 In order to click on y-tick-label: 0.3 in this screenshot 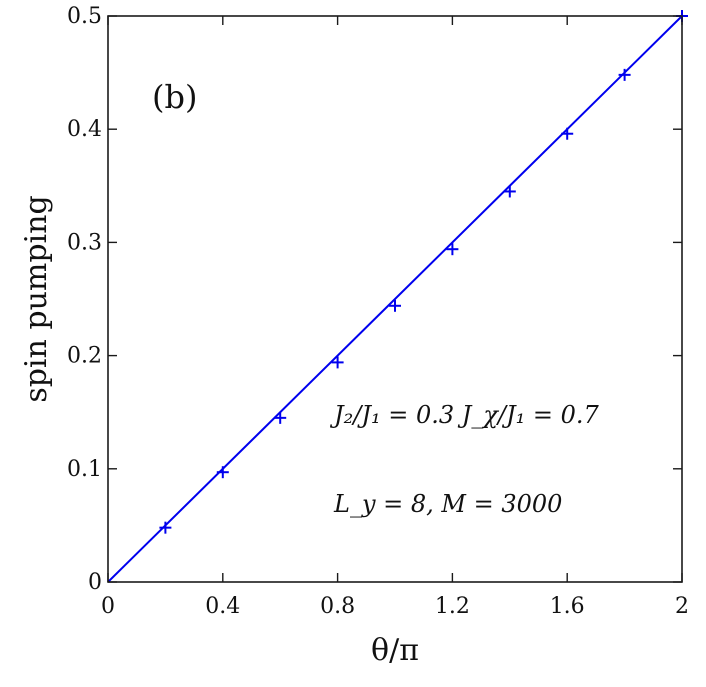, I will do `click(84, 242)`.